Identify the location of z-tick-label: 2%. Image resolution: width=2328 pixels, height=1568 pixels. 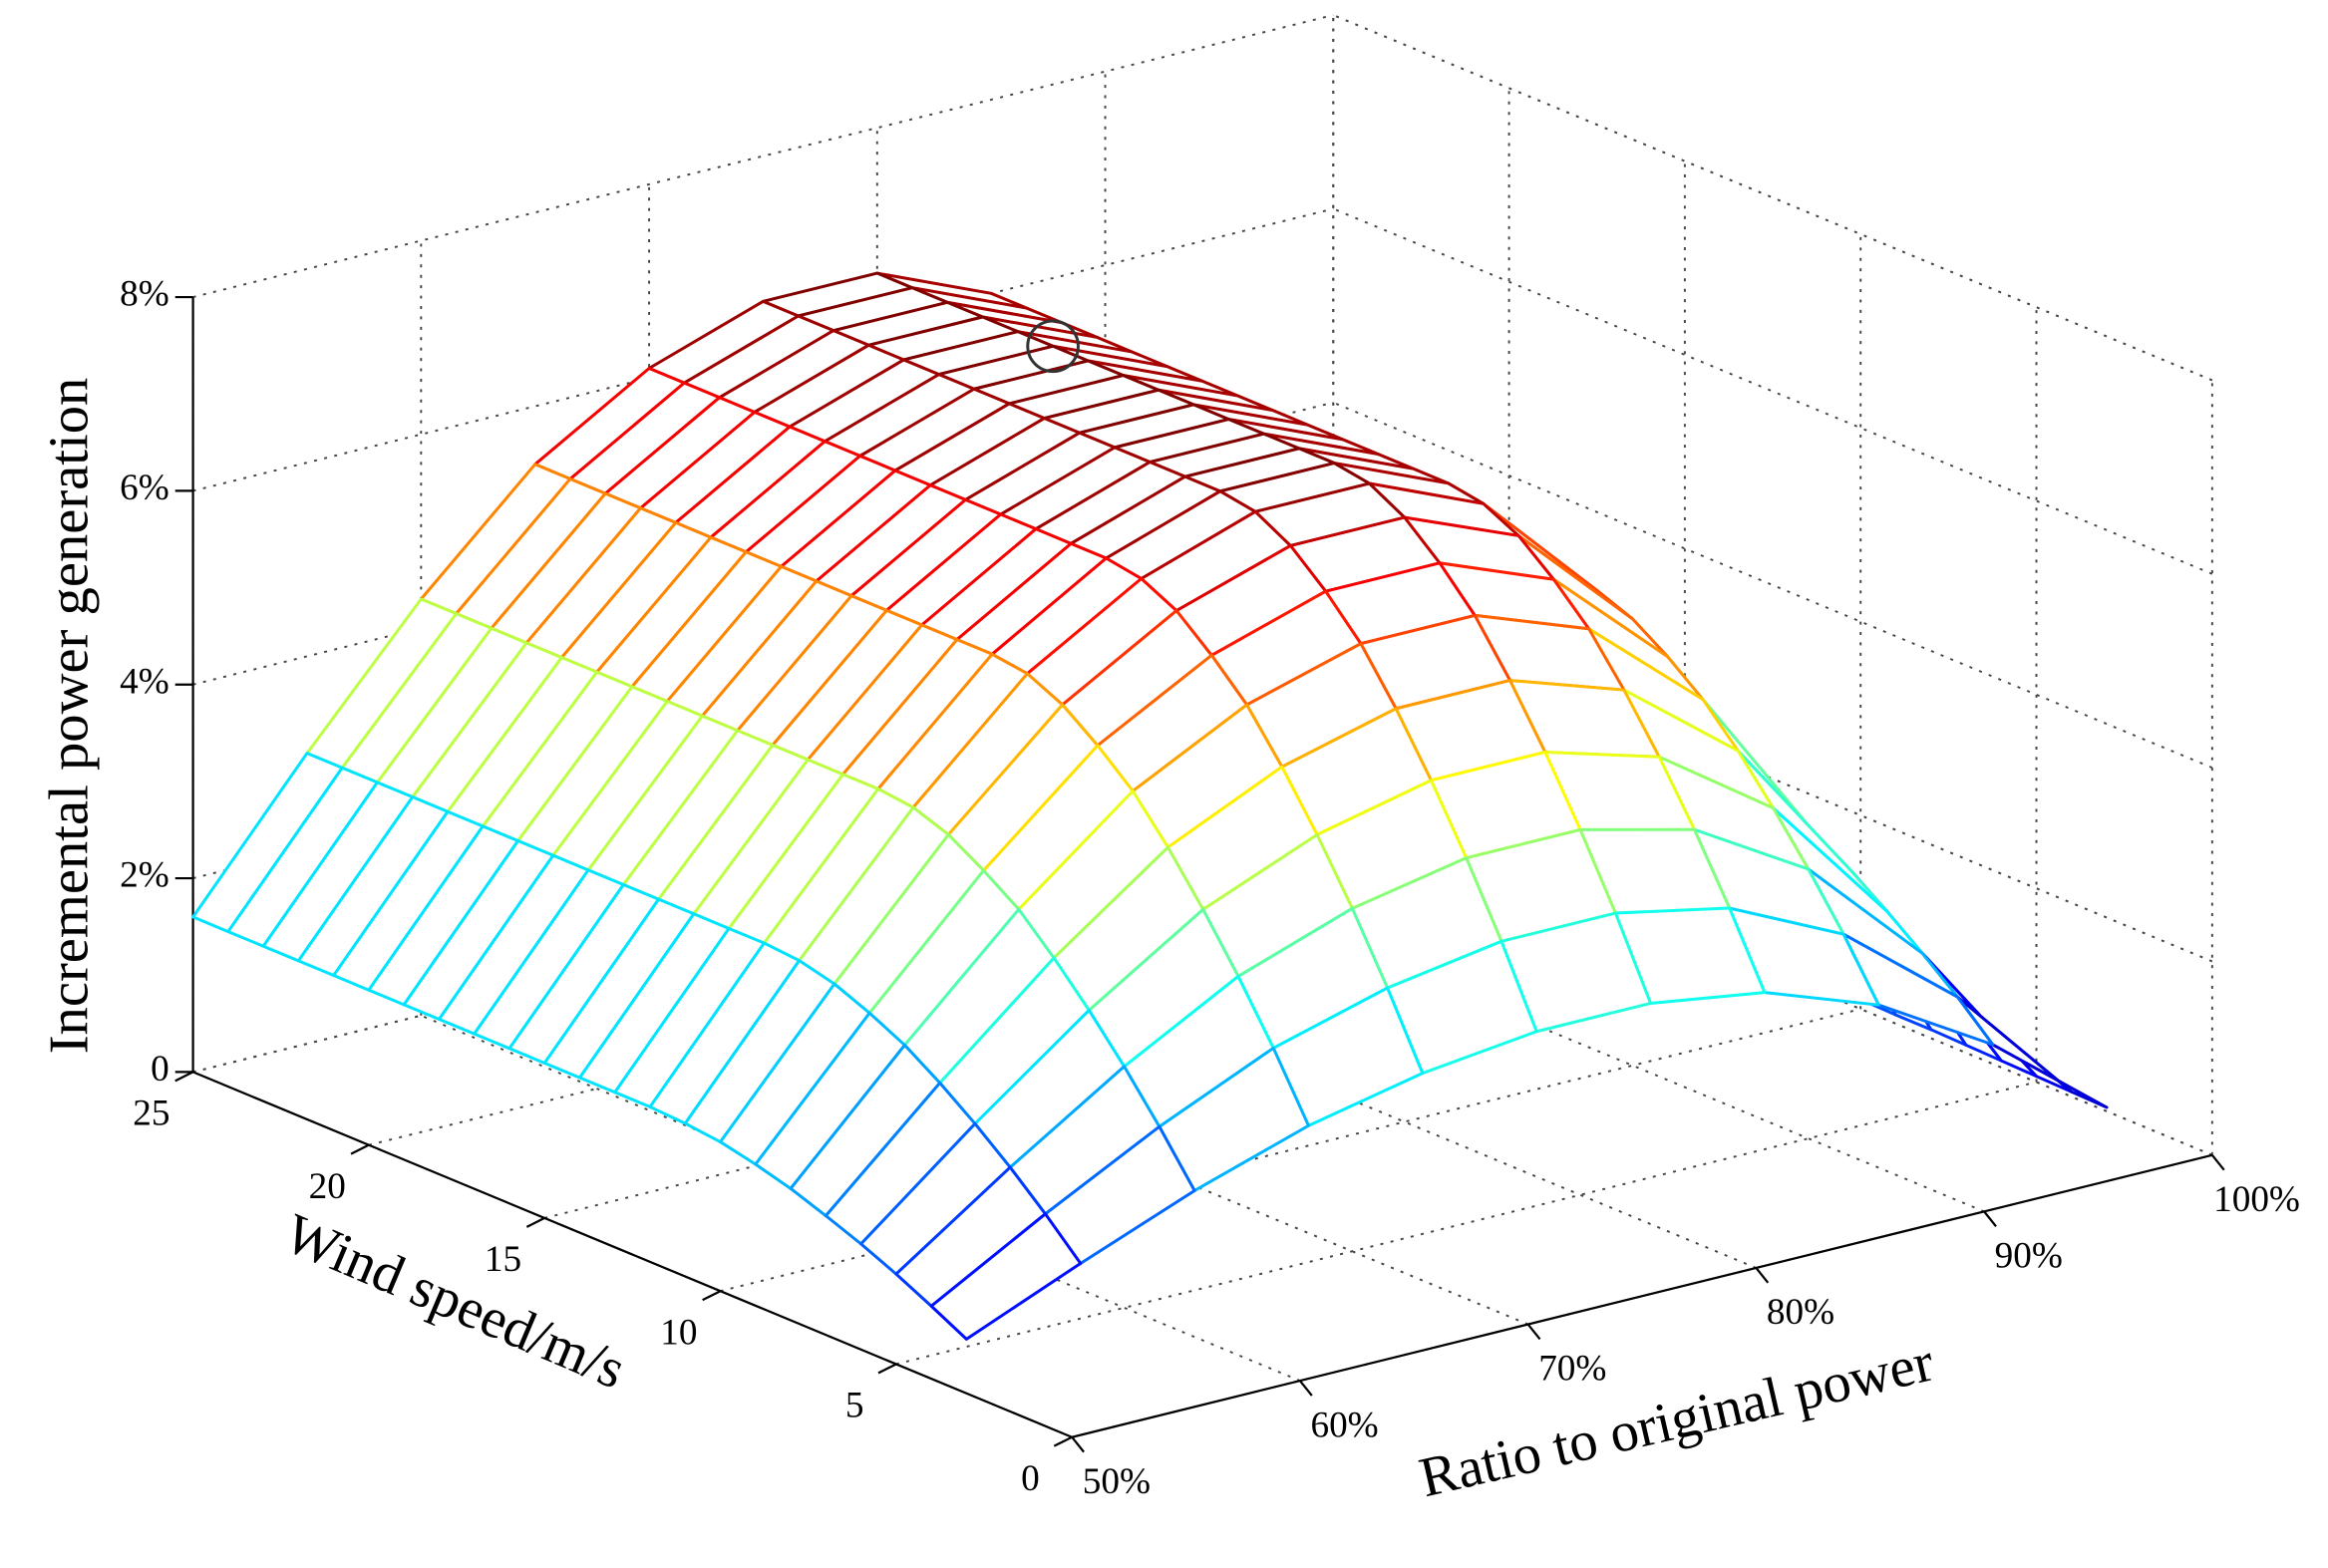
(144, 875).